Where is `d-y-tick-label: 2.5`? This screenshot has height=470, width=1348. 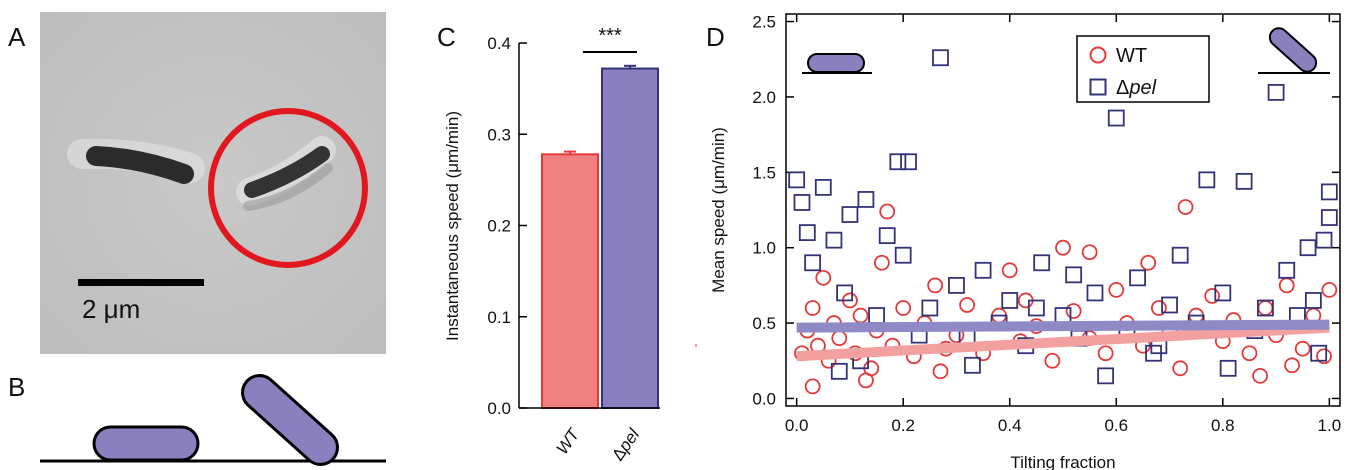 d-y-tick-label: 2.5 is located at coordinates (764, 22).